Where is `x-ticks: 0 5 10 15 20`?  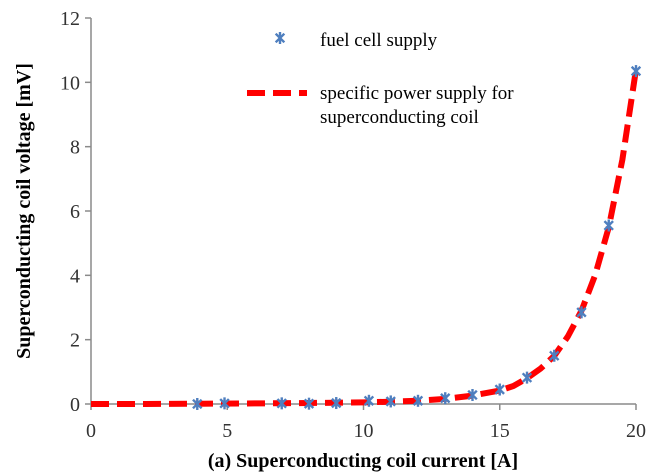 x-ticks: 0 5 10 15 20 is located at coordinates (366, 423).